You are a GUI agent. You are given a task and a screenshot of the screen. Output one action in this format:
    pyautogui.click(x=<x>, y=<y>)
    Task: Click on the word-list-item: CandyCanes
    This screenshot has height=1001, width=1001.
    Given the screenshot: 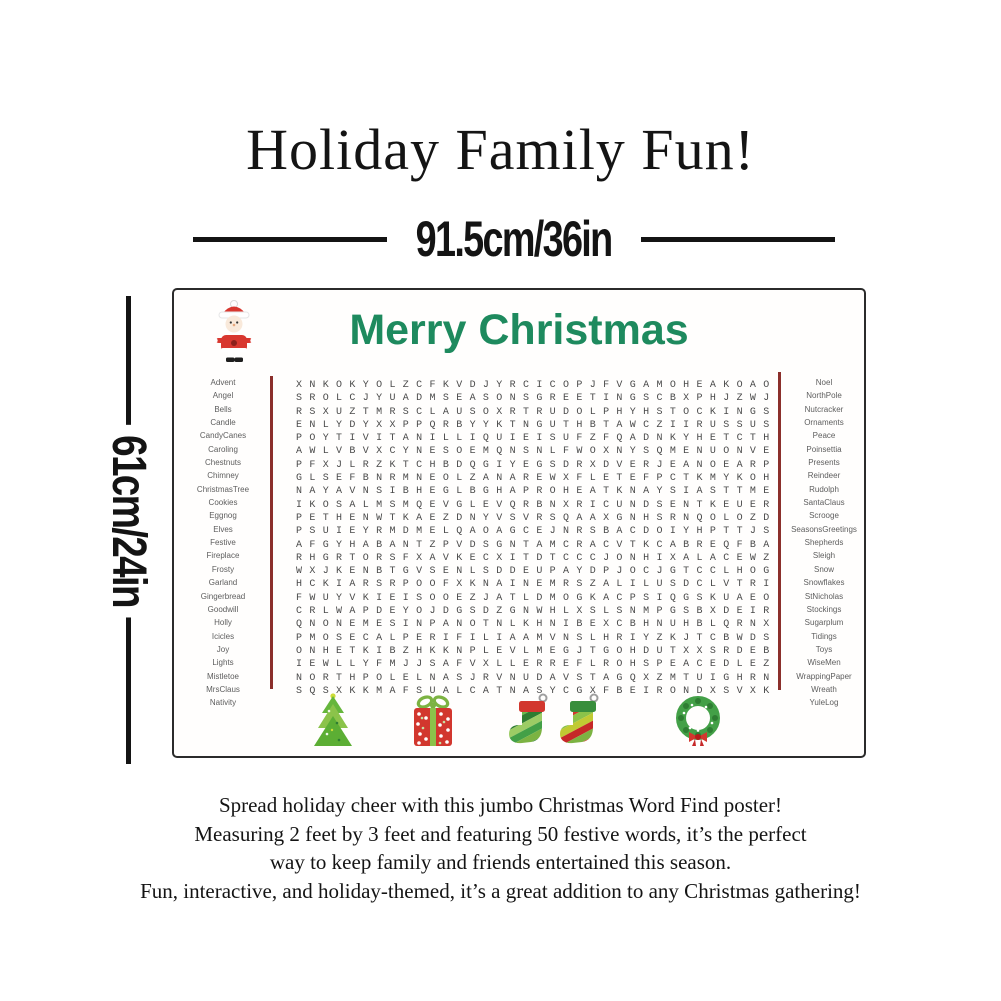 What is the action you would take?
    pyautogui.click(x=223, y=436)
    